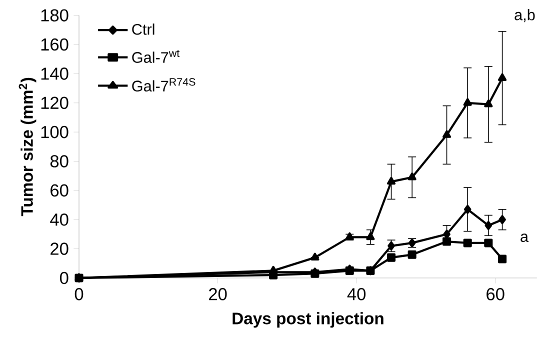  I want to click on annotation: a,b, so click(524, 15).